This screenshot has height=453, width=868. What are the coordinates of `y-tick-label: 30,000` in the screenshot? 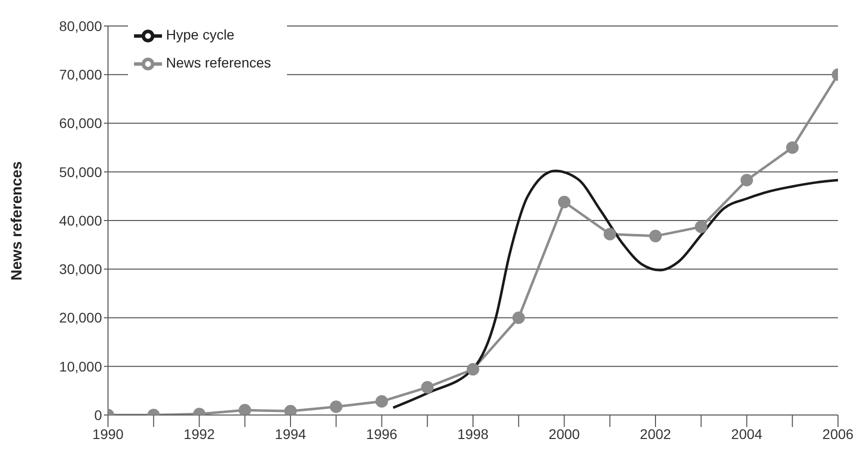 It's located at (80, 269).